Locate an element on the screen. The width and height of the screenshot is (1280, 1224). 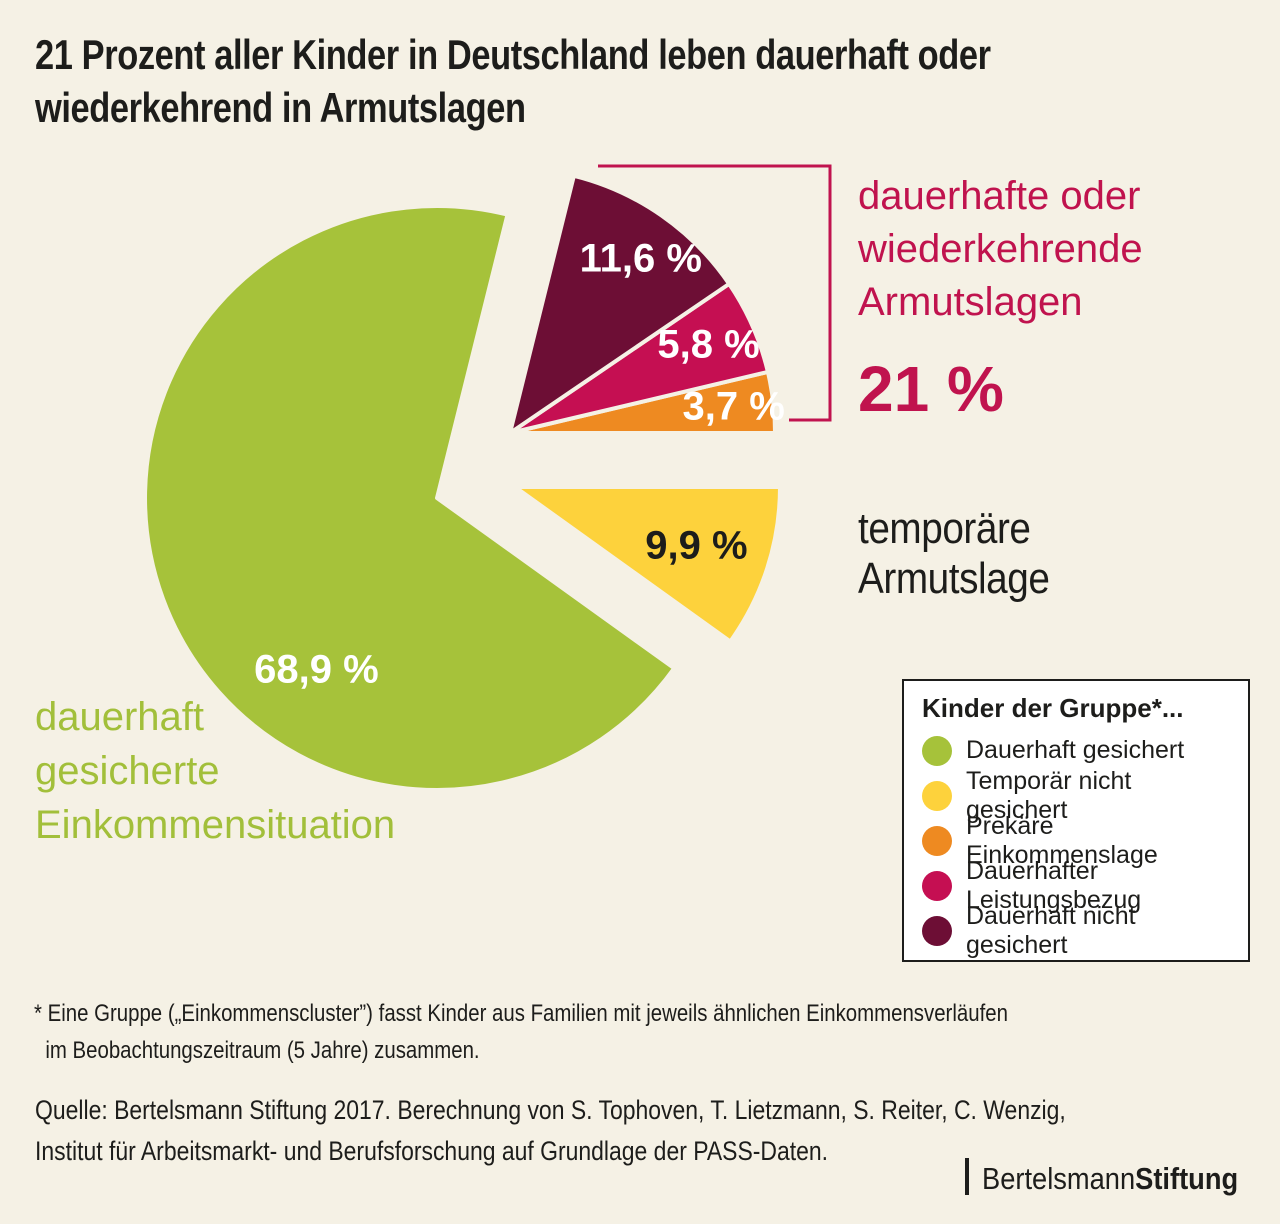
temporary-group-label: temporäre Armutslage is located at coordinates (954, 553).